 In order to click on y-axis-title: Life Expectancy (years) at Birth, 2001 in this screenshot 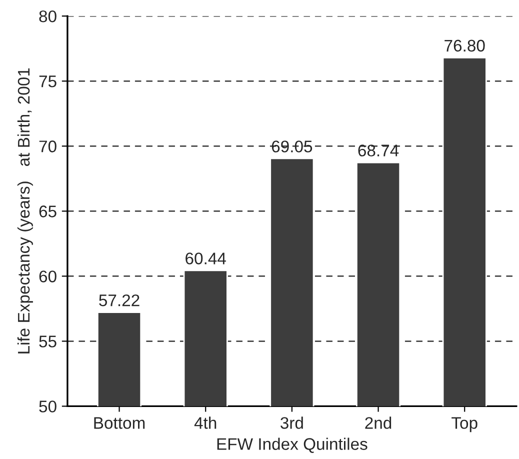, I will do `click(25, 211)`.